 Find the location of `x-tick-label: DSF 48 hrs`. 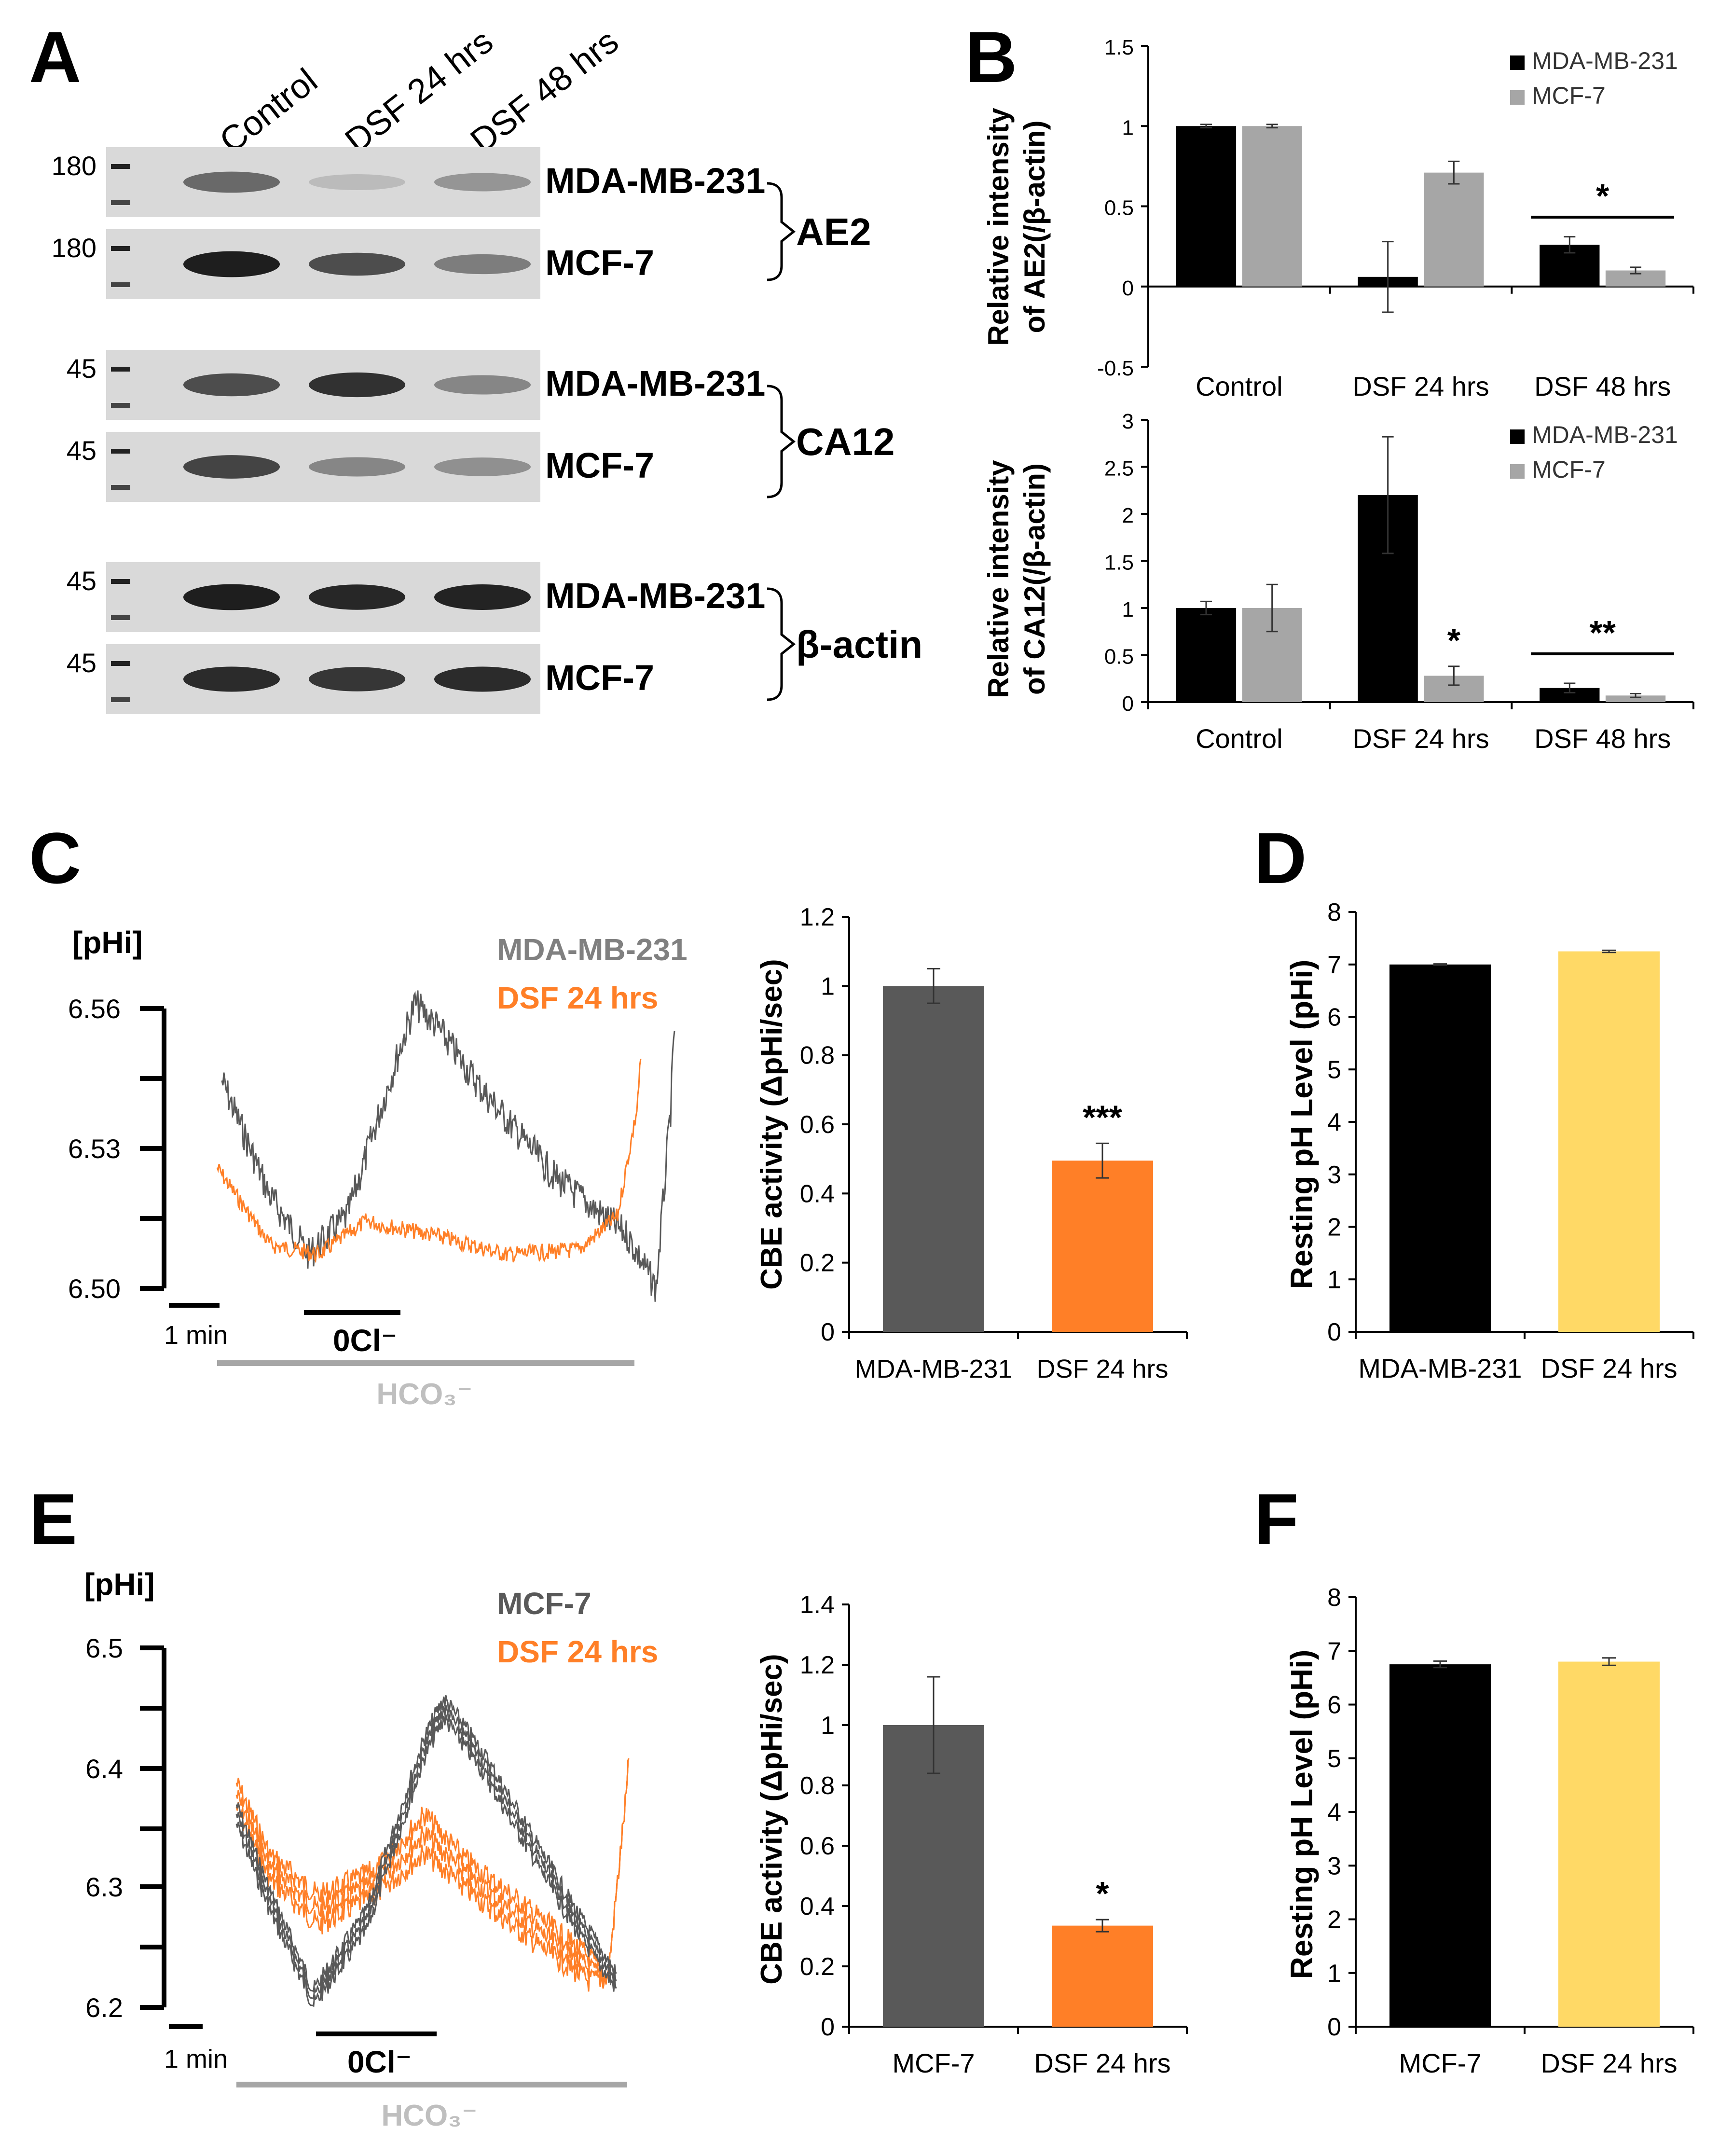

x-tick-label: DSF 48 hrs is located at coordinates (1602, 386).